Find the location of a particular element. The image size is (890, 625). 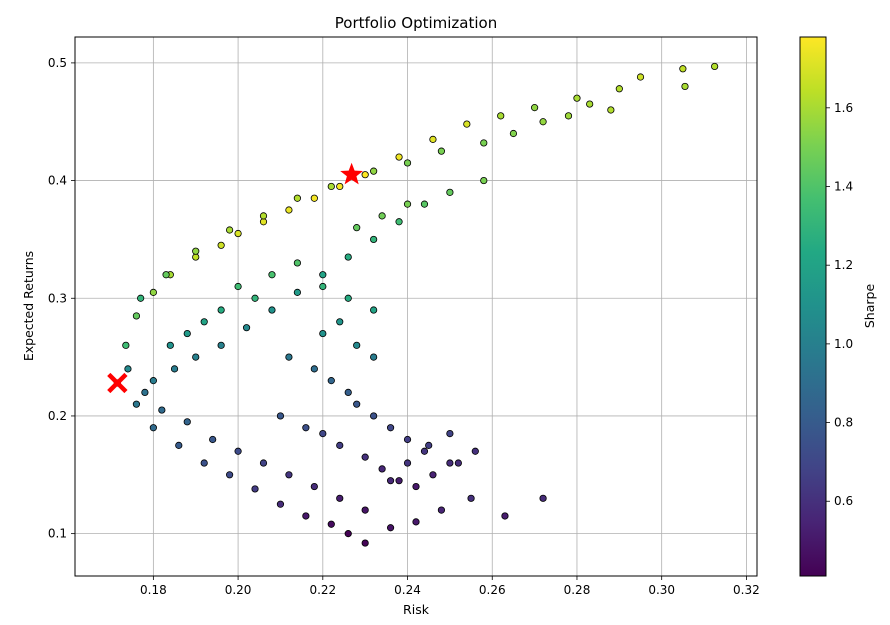

x-tick-label: 0.32 is located at coordinates (746, 590).